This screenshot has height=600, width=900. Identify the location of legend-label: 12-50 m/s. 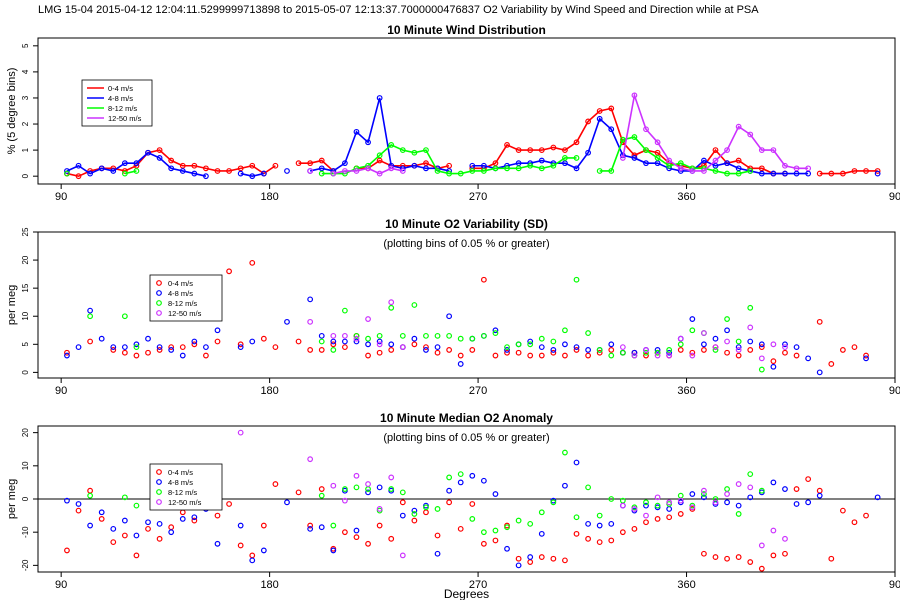
(185, 313).